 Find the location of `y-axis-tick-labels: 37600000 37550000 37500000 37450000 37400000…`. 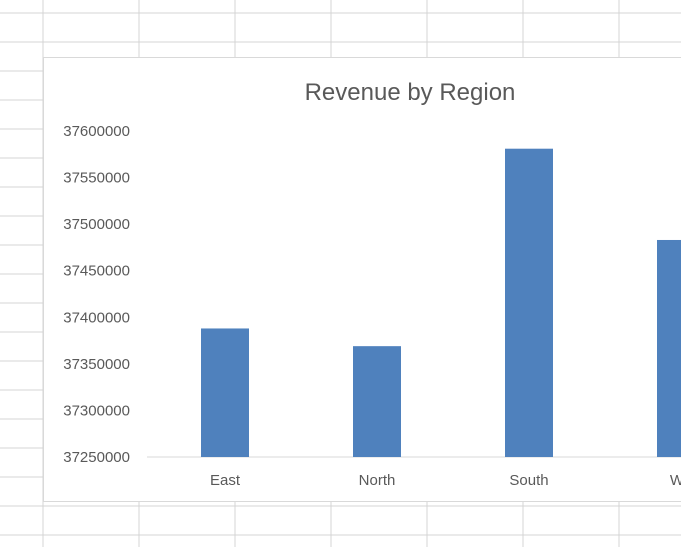

y-axis-tick-labels: 37600000 37550000 37500000 37450000 37400000… is located at coordinates (96, 294).